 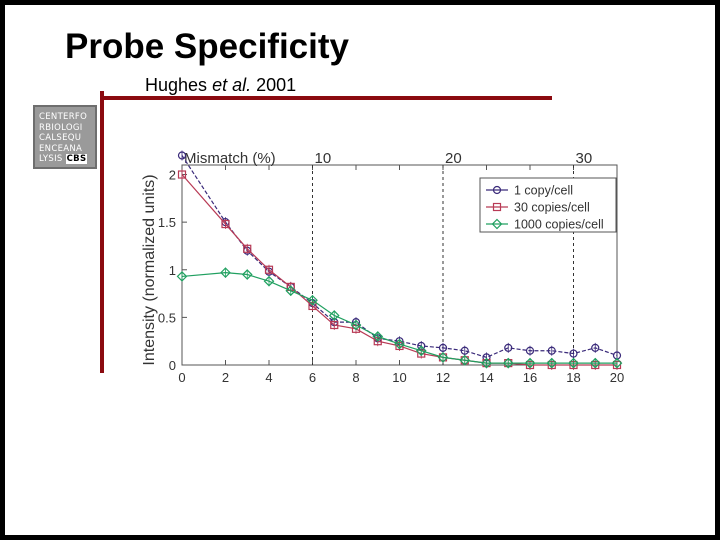 What do you see at coordinates (323, 158) in the screenshot?
I see `top-axis-tick-label: 10` at bounding box center [323, 158].